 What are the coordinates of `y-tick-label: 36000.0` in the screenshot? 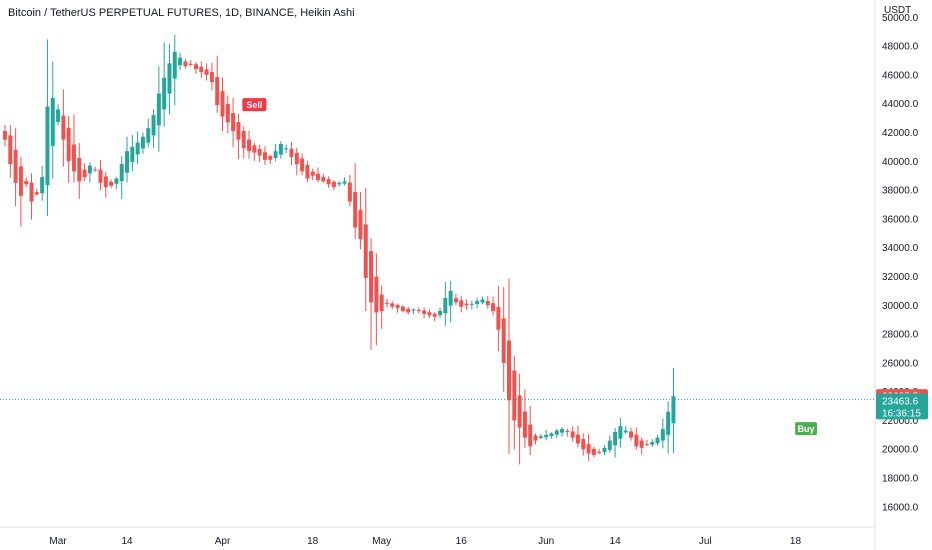 It's located at (900, 219).